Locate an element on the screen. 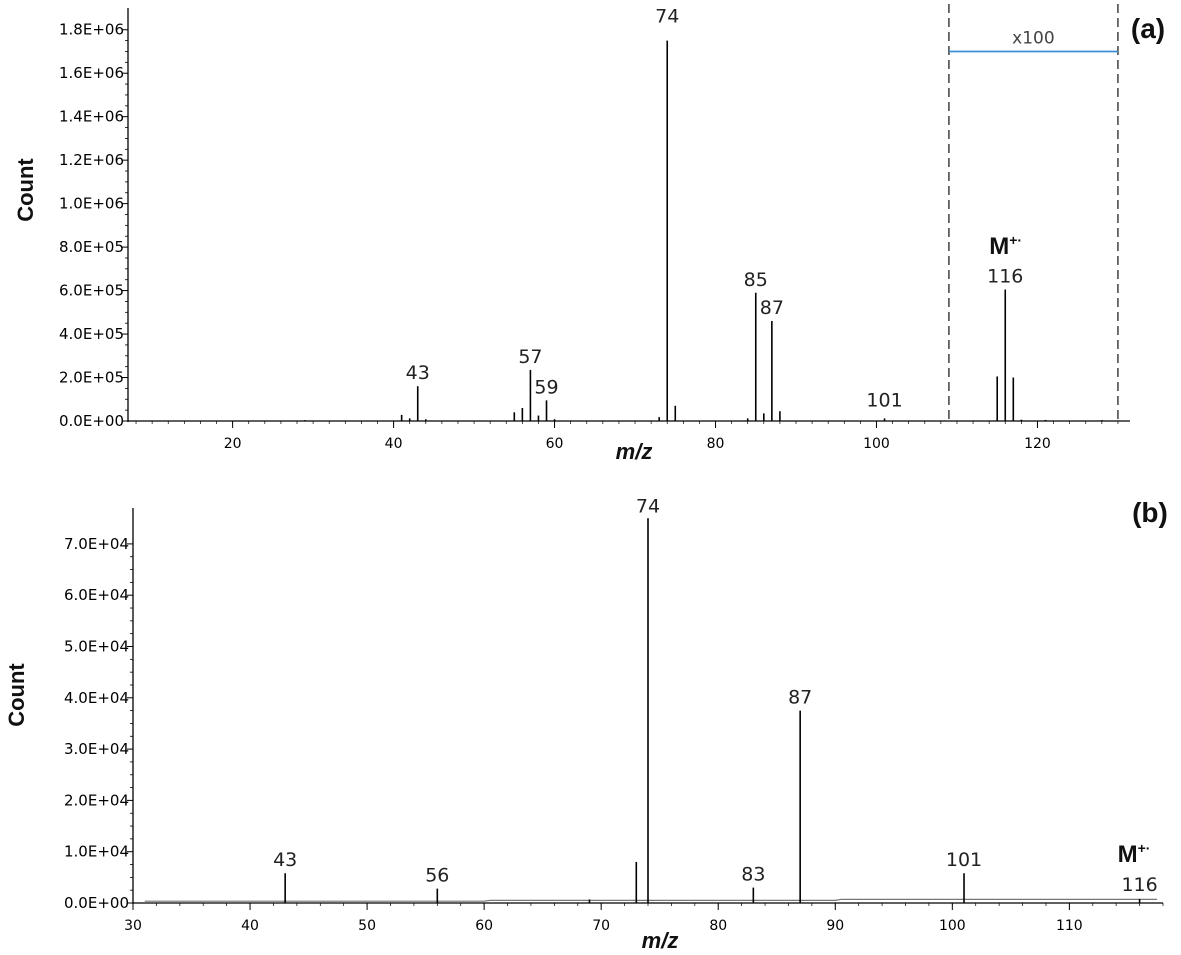 The width and height of the screenshot is (1181, 955). x-tick-label-a: 20 is located at coordinates (233, 444).